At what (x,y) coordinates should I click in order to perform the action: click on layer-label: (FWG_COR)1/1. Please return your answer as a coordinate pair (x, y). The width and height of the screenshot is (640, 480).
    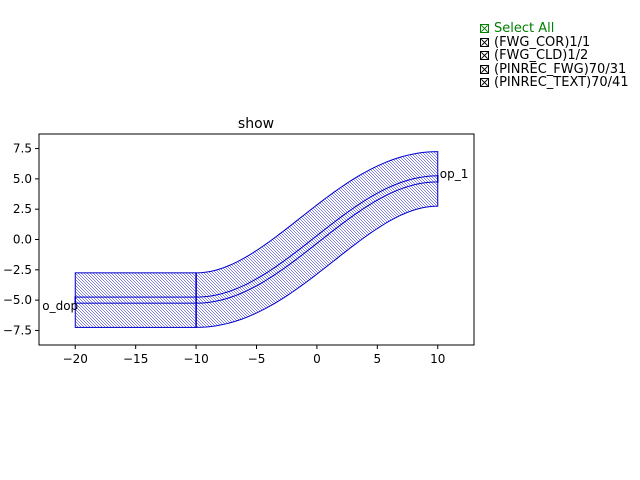
    Looking at the image, I should click on (542, 42).